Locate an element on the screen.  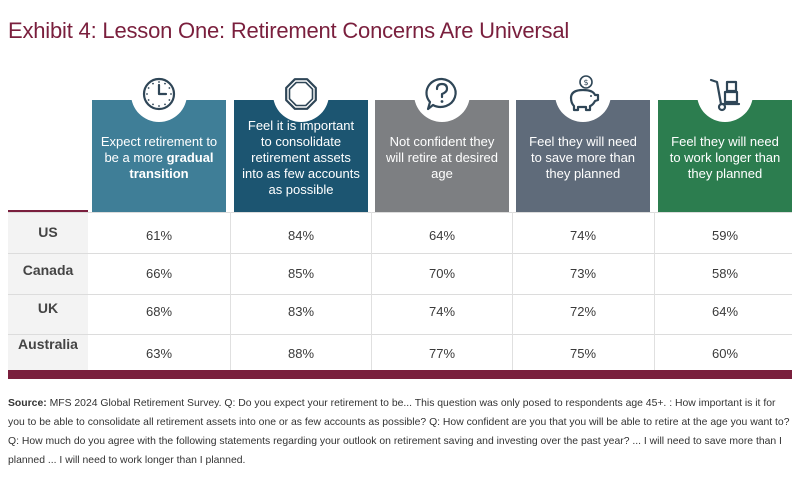
hand-truck-icon is located at coordinates (725, 95).